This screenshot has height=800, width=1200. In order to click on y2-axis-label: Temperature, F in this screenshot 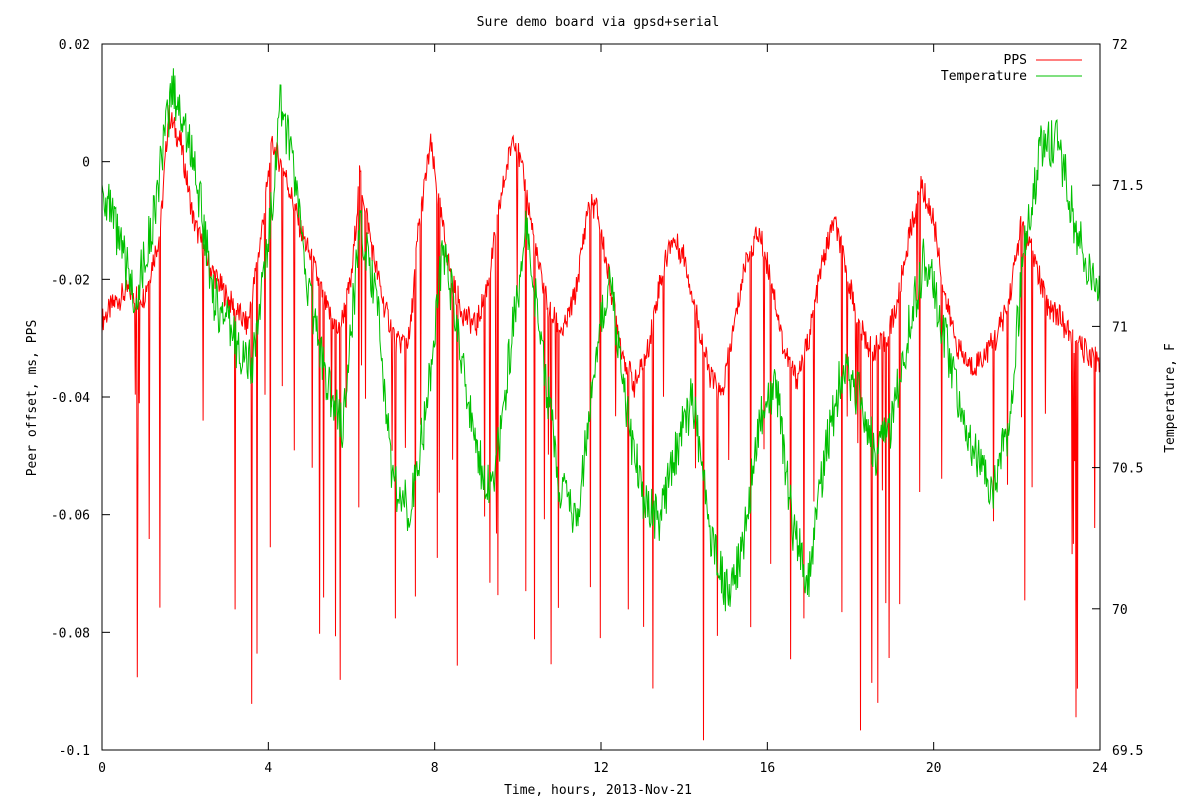, I will do `click(1170, 398)`.